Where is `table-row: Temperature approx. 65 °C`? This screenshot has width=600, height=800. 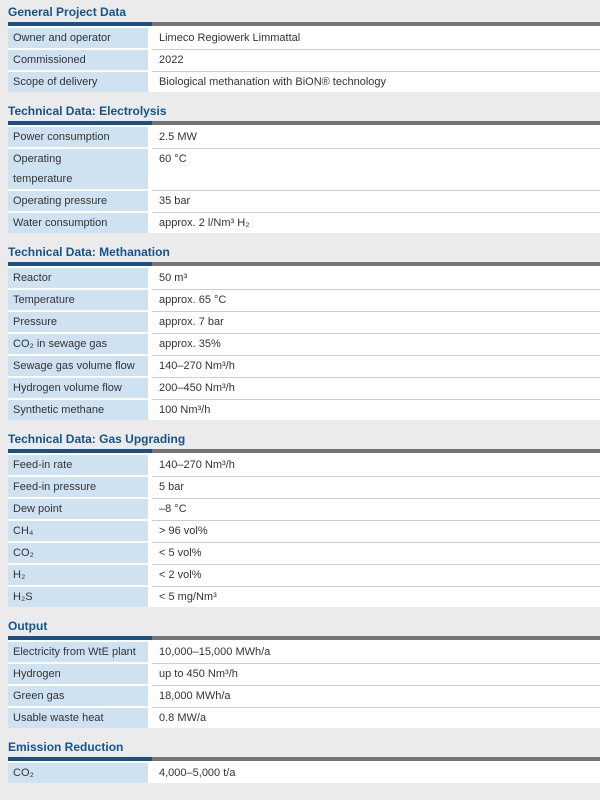 table-row: Temperature approx. 65 °C is located at coordinates (304, 301).